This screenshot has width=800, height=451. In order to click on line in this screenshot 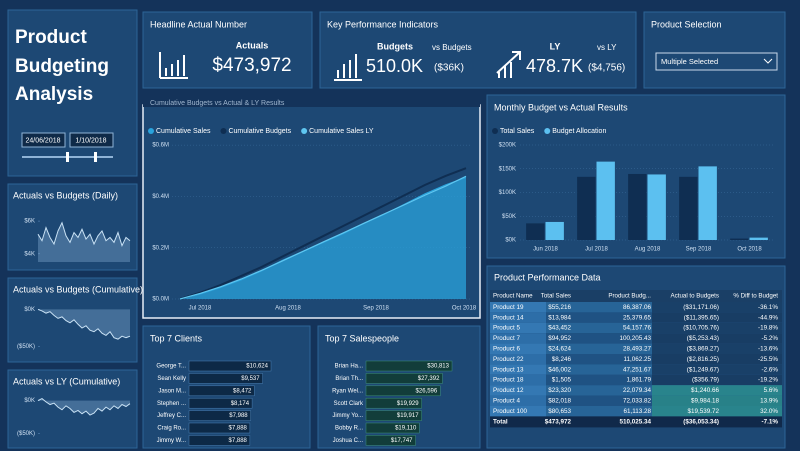, I will do `click(323, 233)`.